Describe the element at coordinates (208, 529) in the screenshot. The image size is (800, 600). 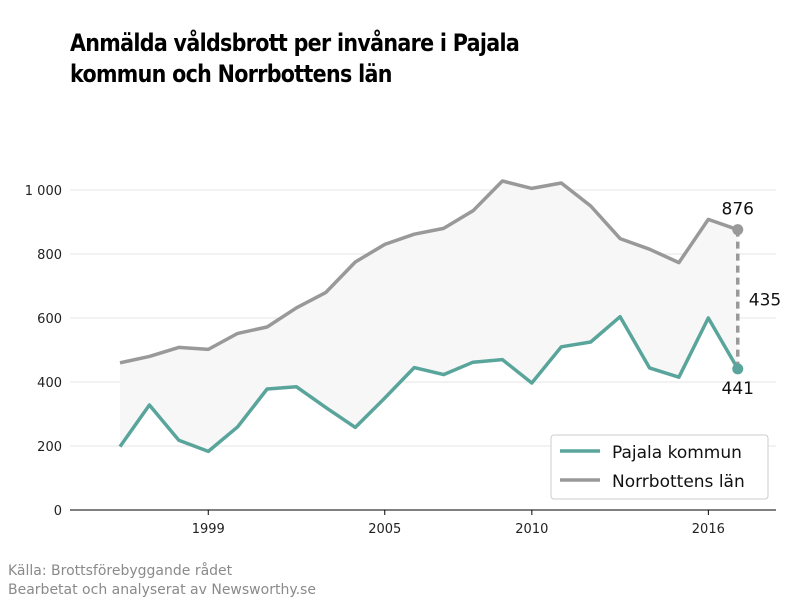
I see `x-tick-label: 1999` at that location.